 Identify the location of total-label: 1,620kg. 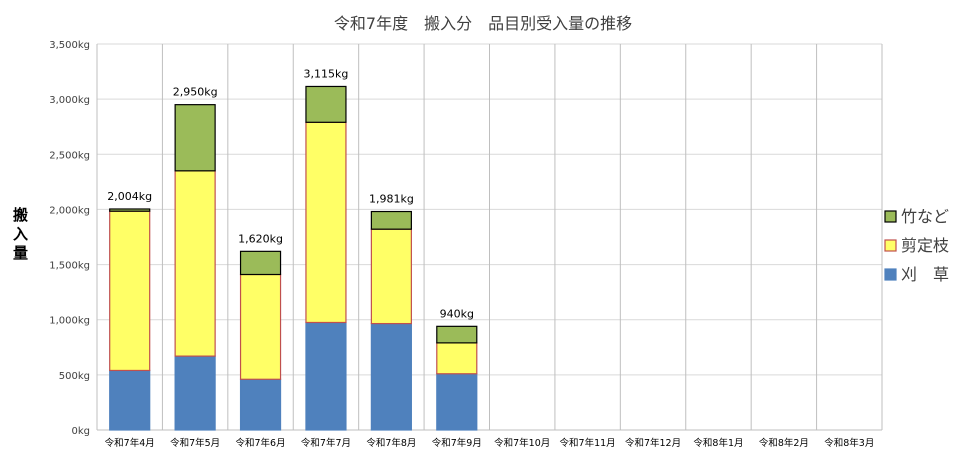
(260, 238).